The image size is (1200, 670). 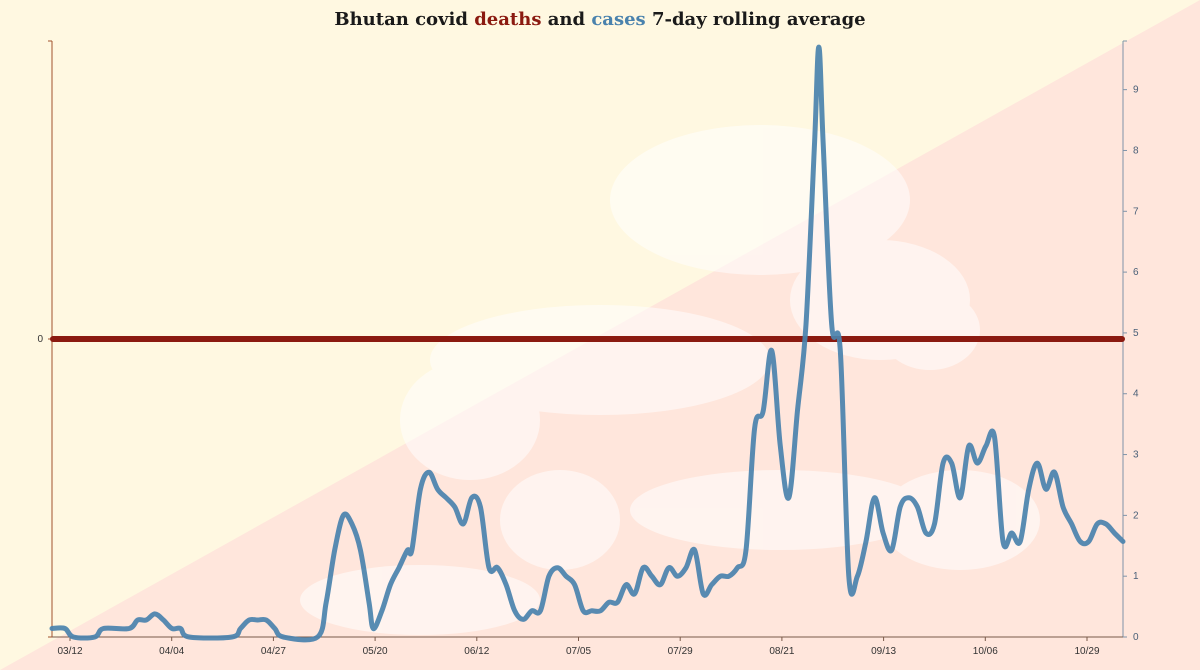 What do you see at coordinates (1136, 515) in the screenshot?
I see `right-tick-label: 2` at bounding box center [1136, 515].